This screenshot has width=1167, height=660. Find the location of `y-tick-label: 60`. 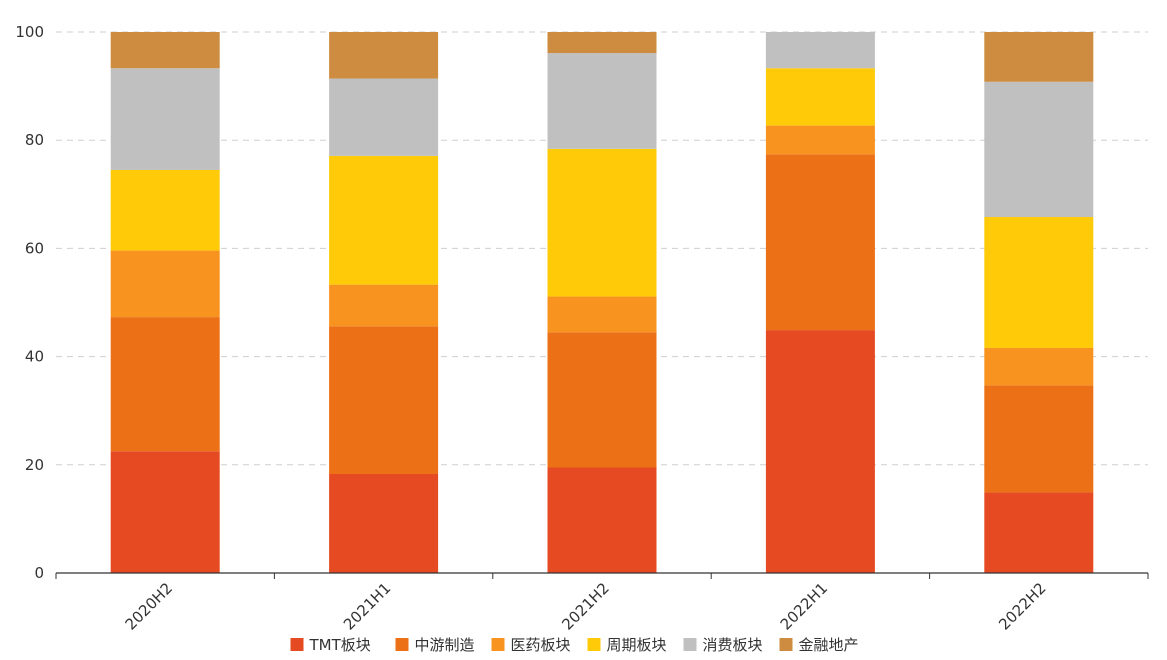

y-tick-label: 60 is located at coordinates (34, 248).